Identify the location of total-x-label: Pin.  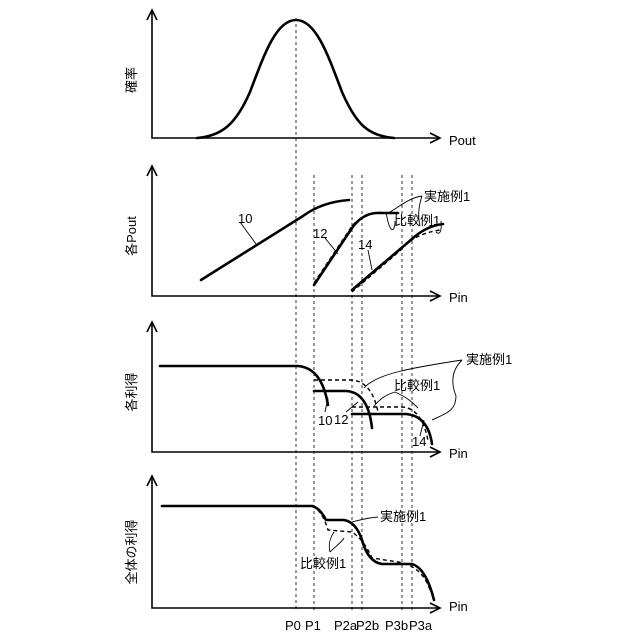
(458, 606).